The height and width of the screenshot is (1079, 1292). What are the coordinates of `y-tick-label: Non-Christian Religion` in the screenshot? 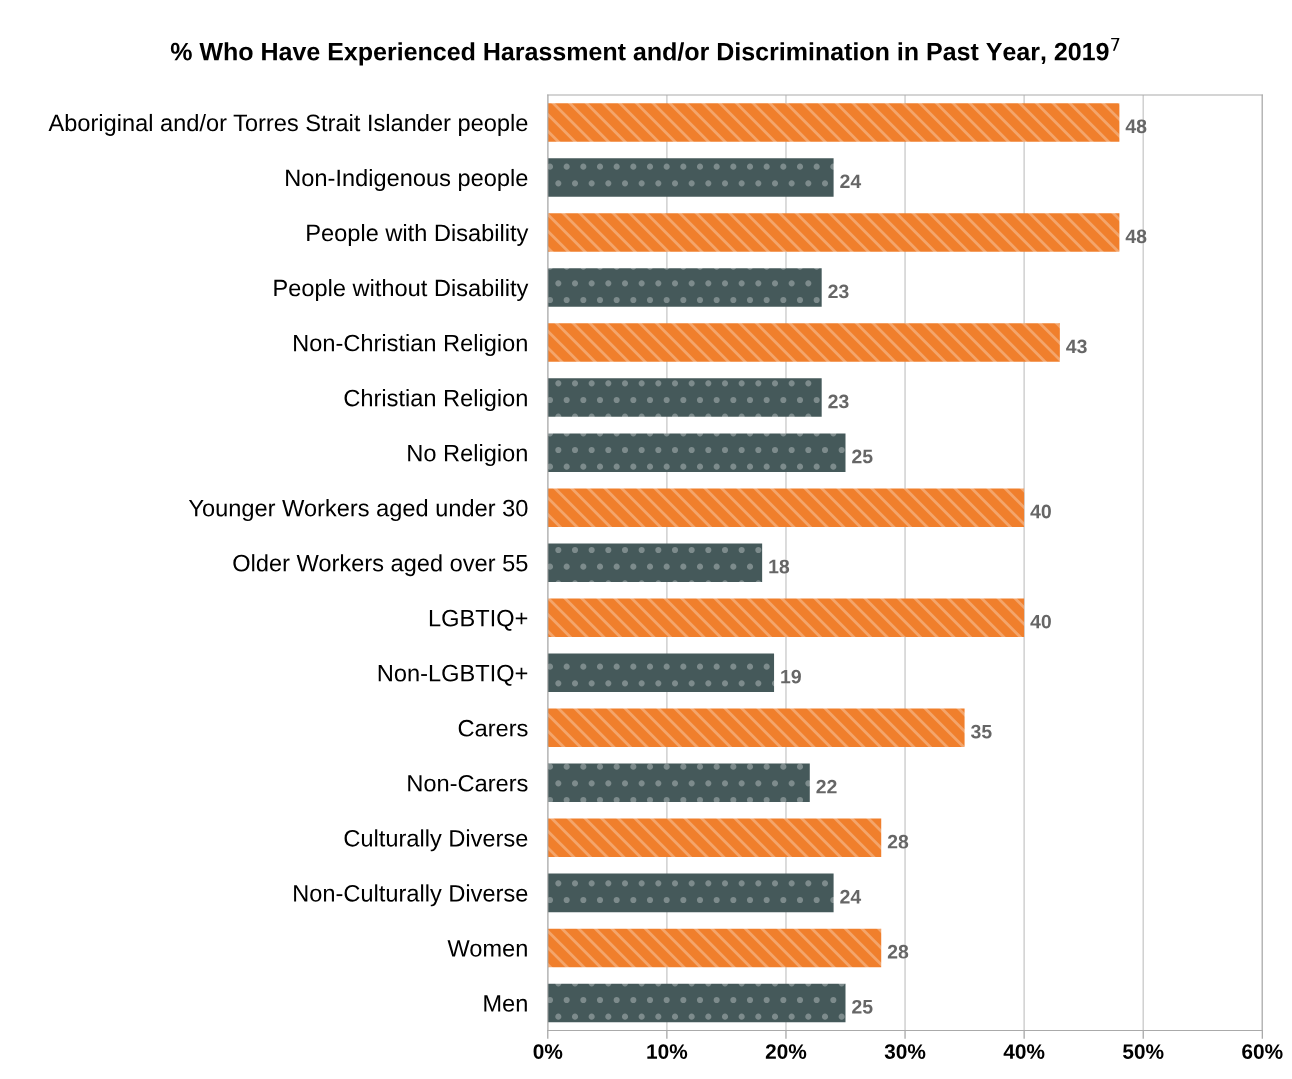 It's located at (410, 345).